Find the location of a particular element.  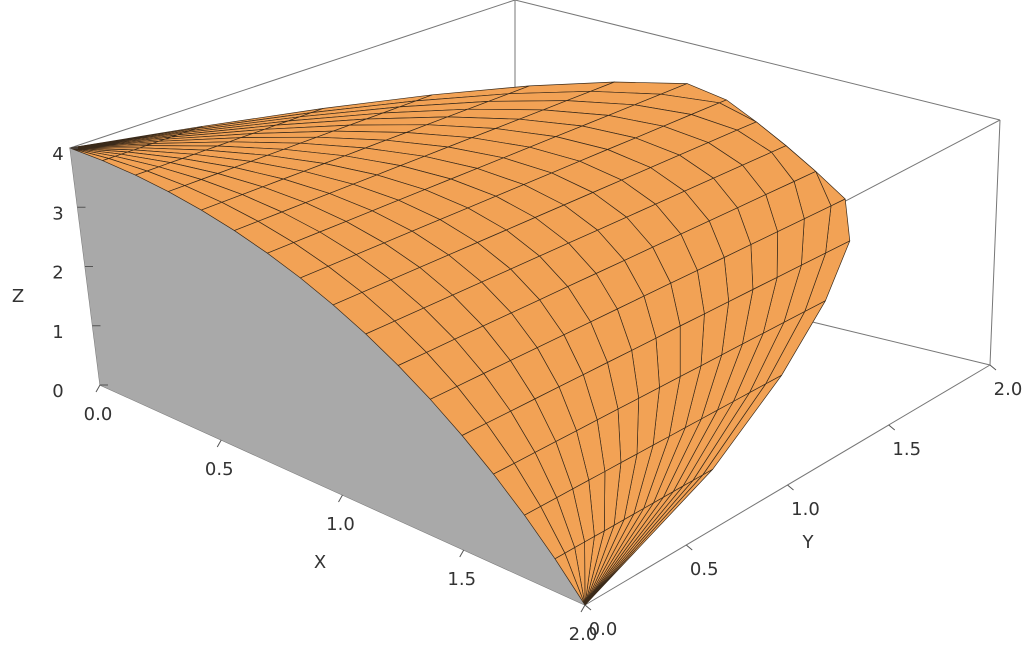

x-tick-label: 1.5 is located at coordinates (461, 579).